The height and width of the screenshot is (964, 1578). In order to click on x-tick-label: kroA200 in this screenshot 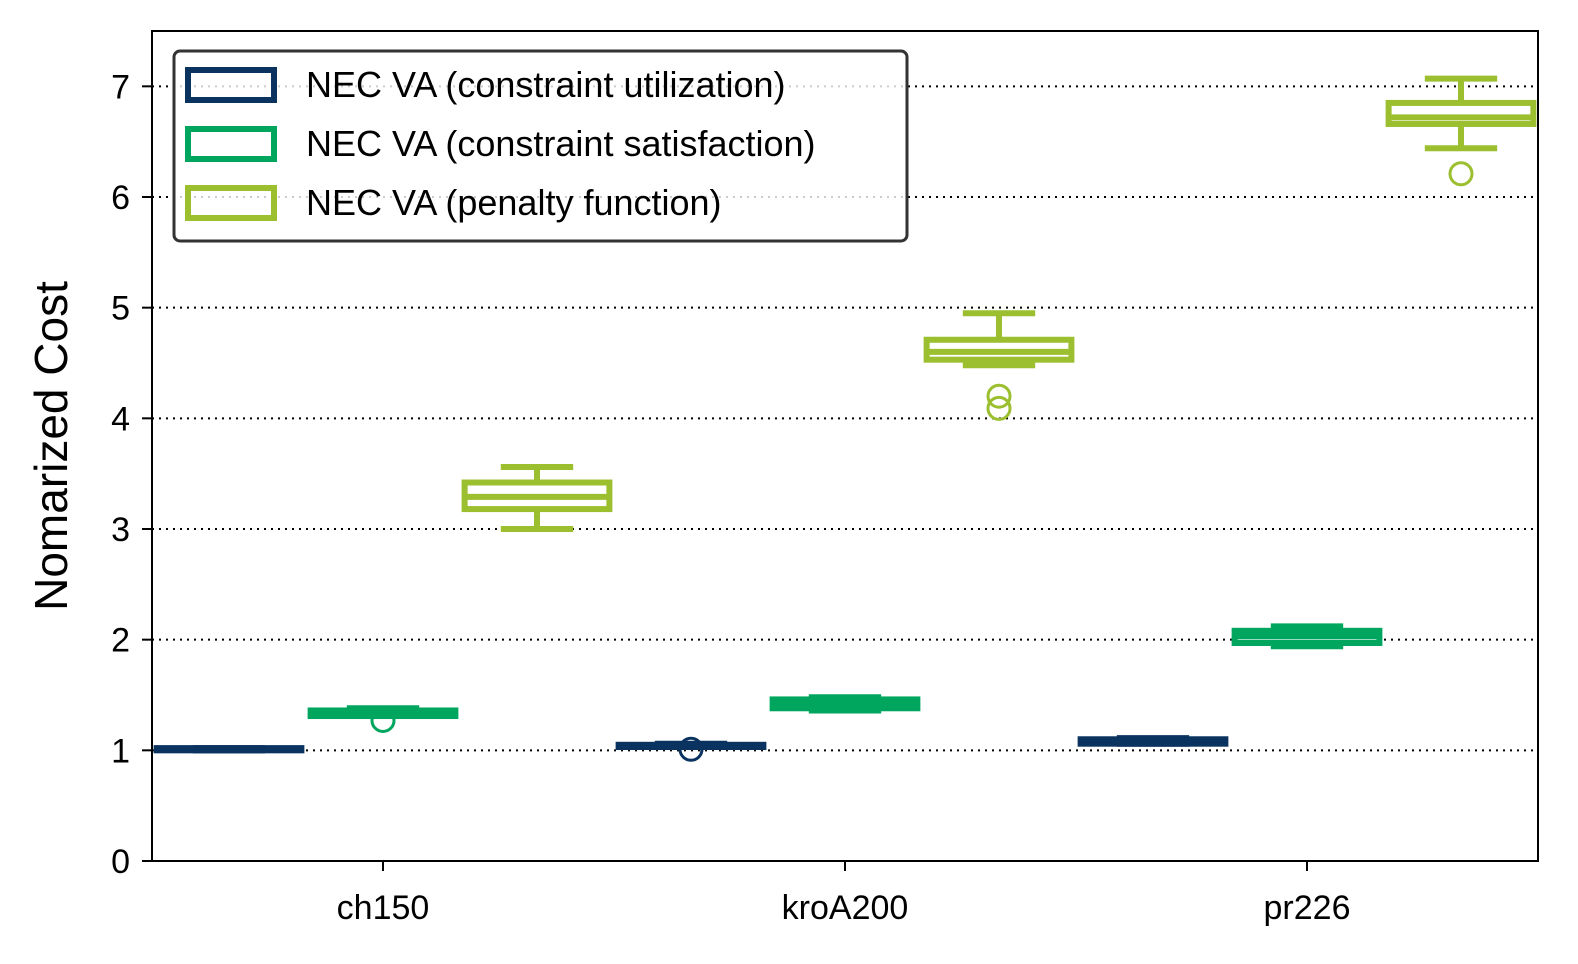, I will do `click(845, 908)`.